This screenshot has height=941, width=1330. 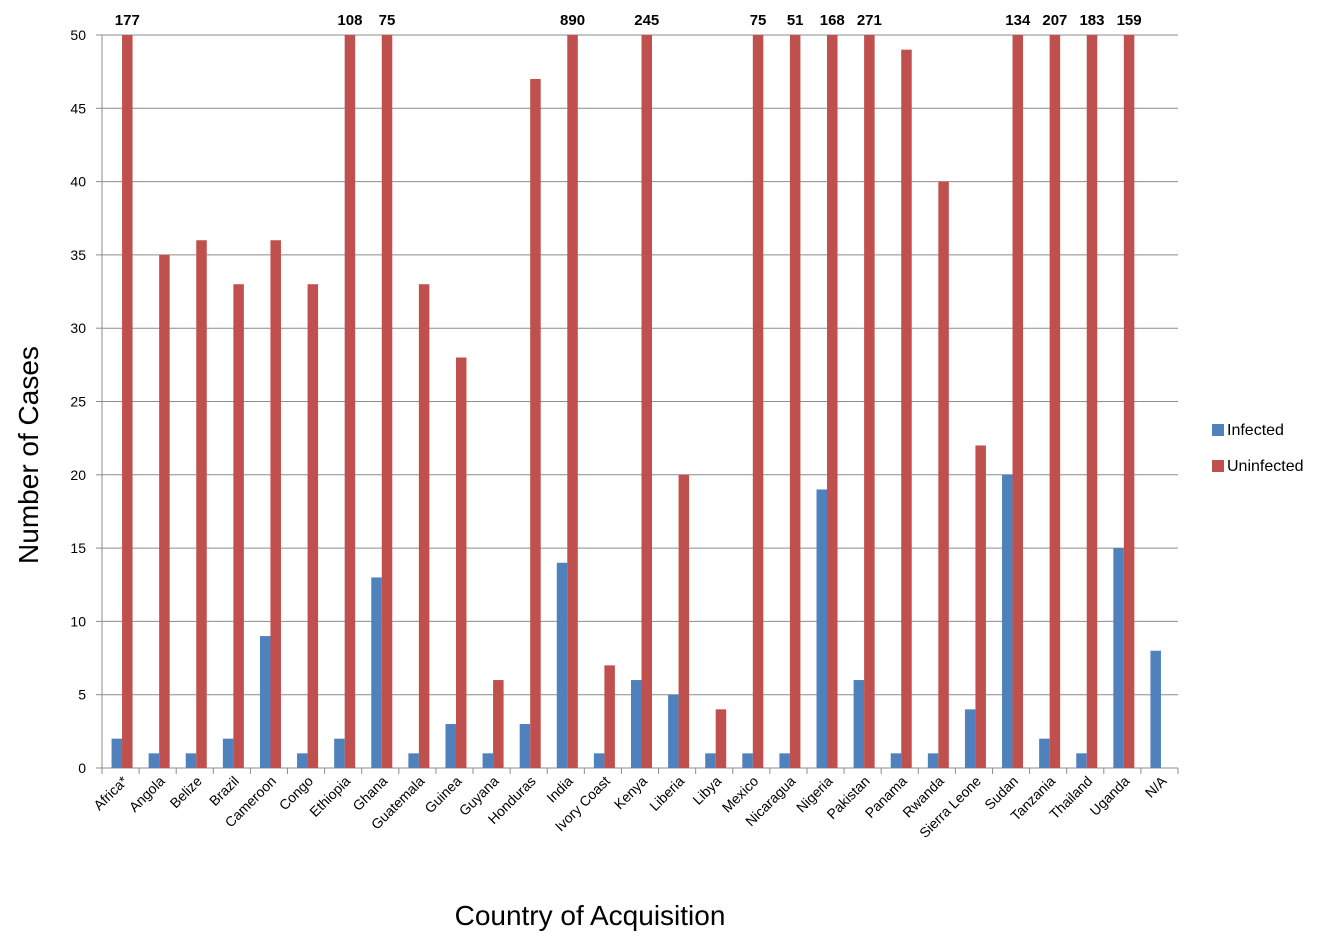 I want to click on data-label: 890, so click(x=572, y=20).